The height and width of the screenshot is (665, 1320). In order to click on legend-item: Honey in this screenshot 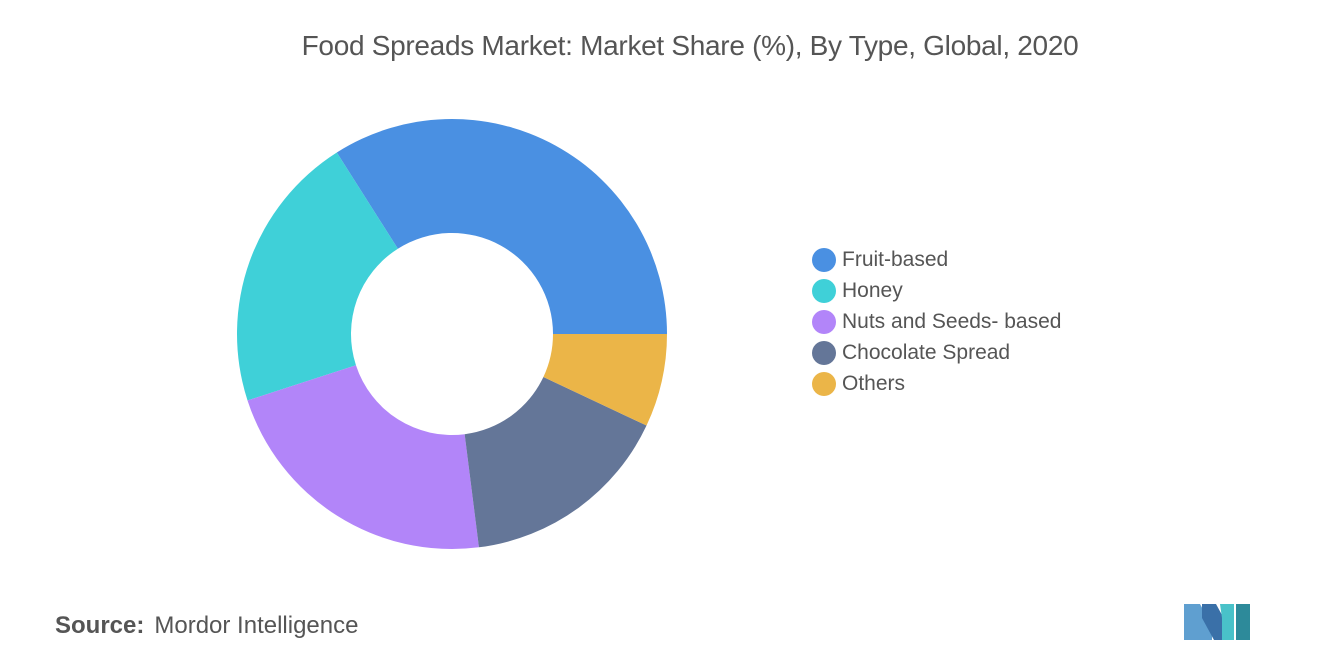, I will do `click(936, 290)`.